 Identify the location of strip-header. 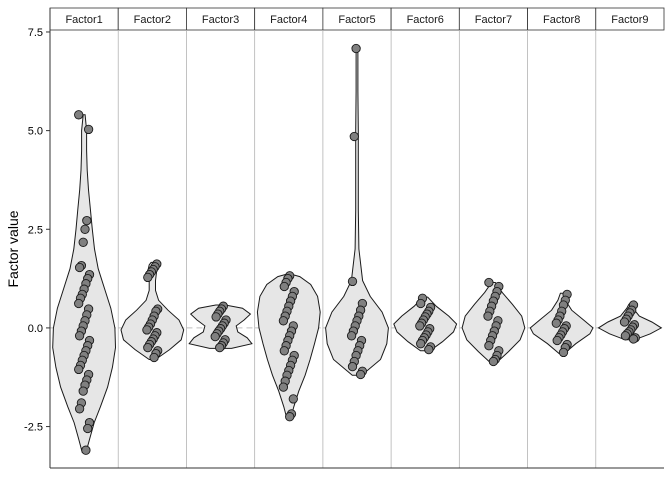
(630, 19).